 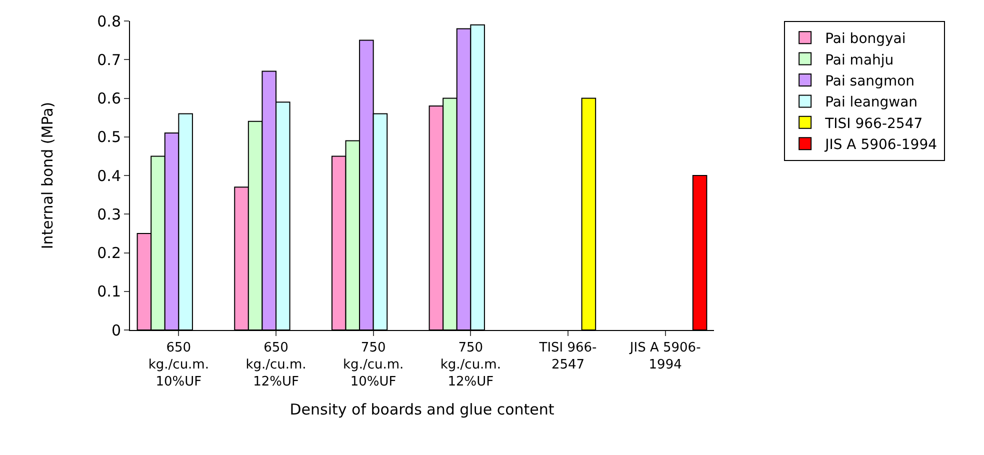 I want to click on x-axis-title: Density of boards and glue content, so click(x=422, y=409).